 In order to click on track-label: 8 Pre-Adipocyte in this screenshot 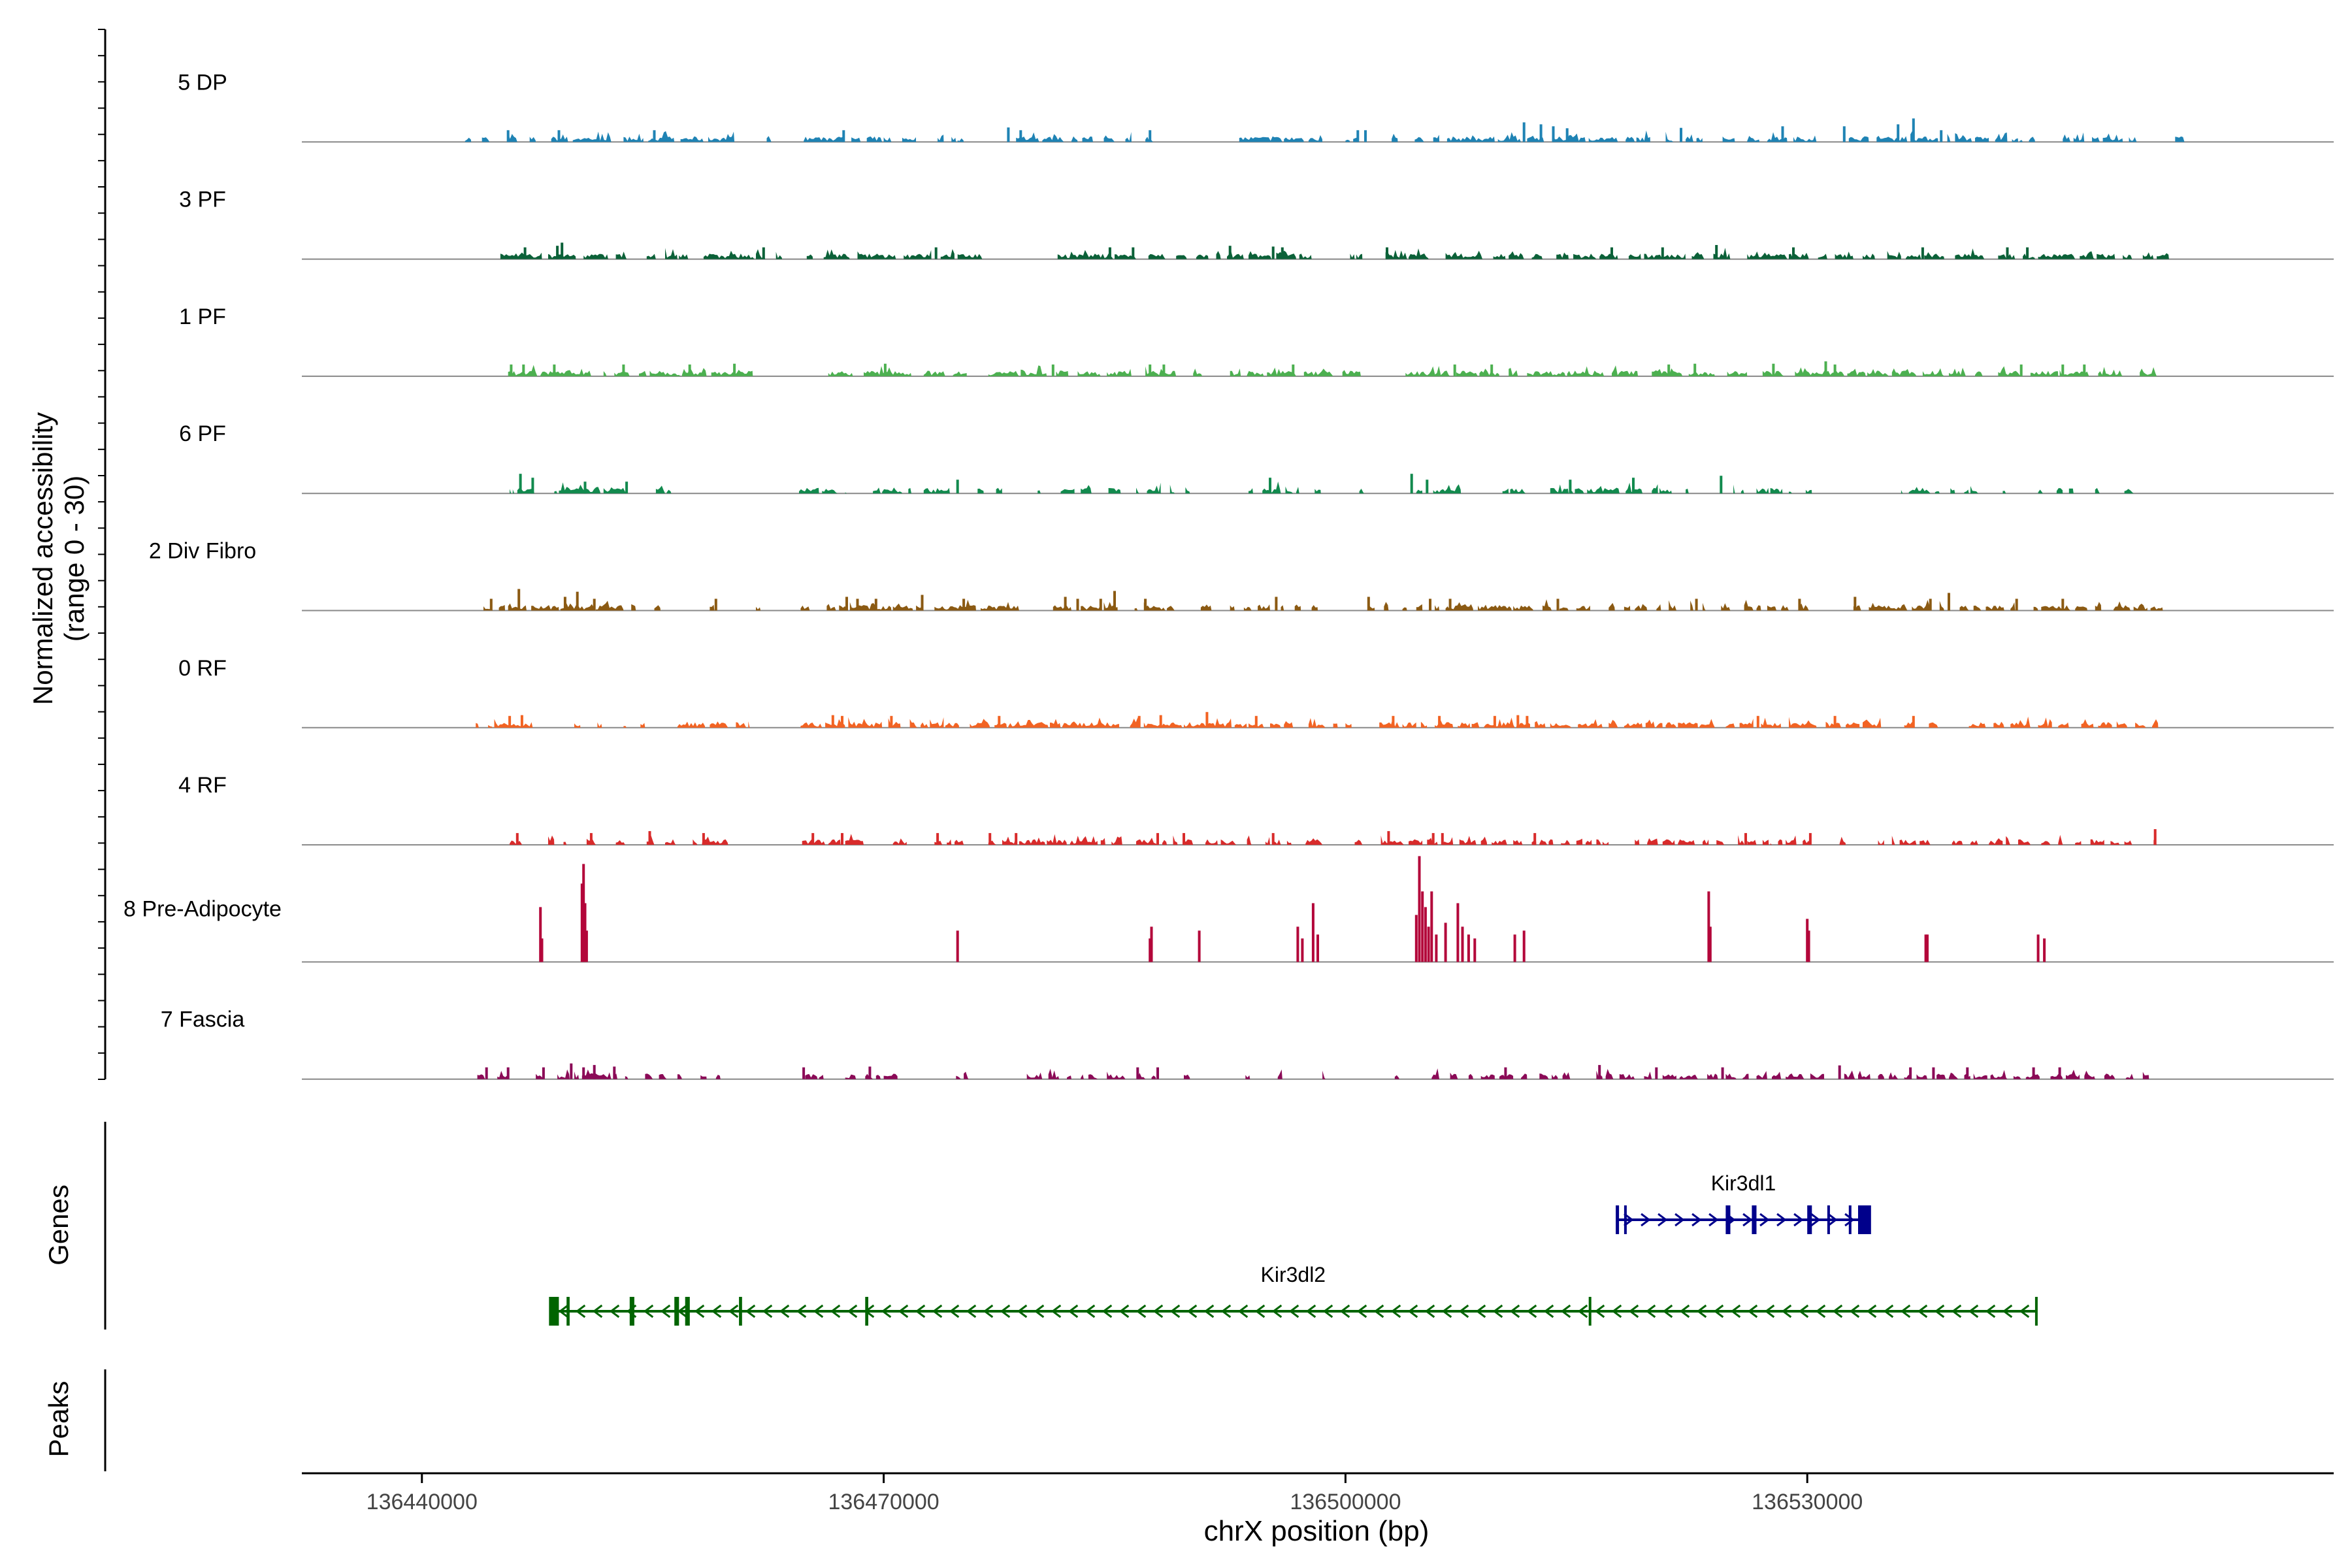, I will do `click(202, 908)`.